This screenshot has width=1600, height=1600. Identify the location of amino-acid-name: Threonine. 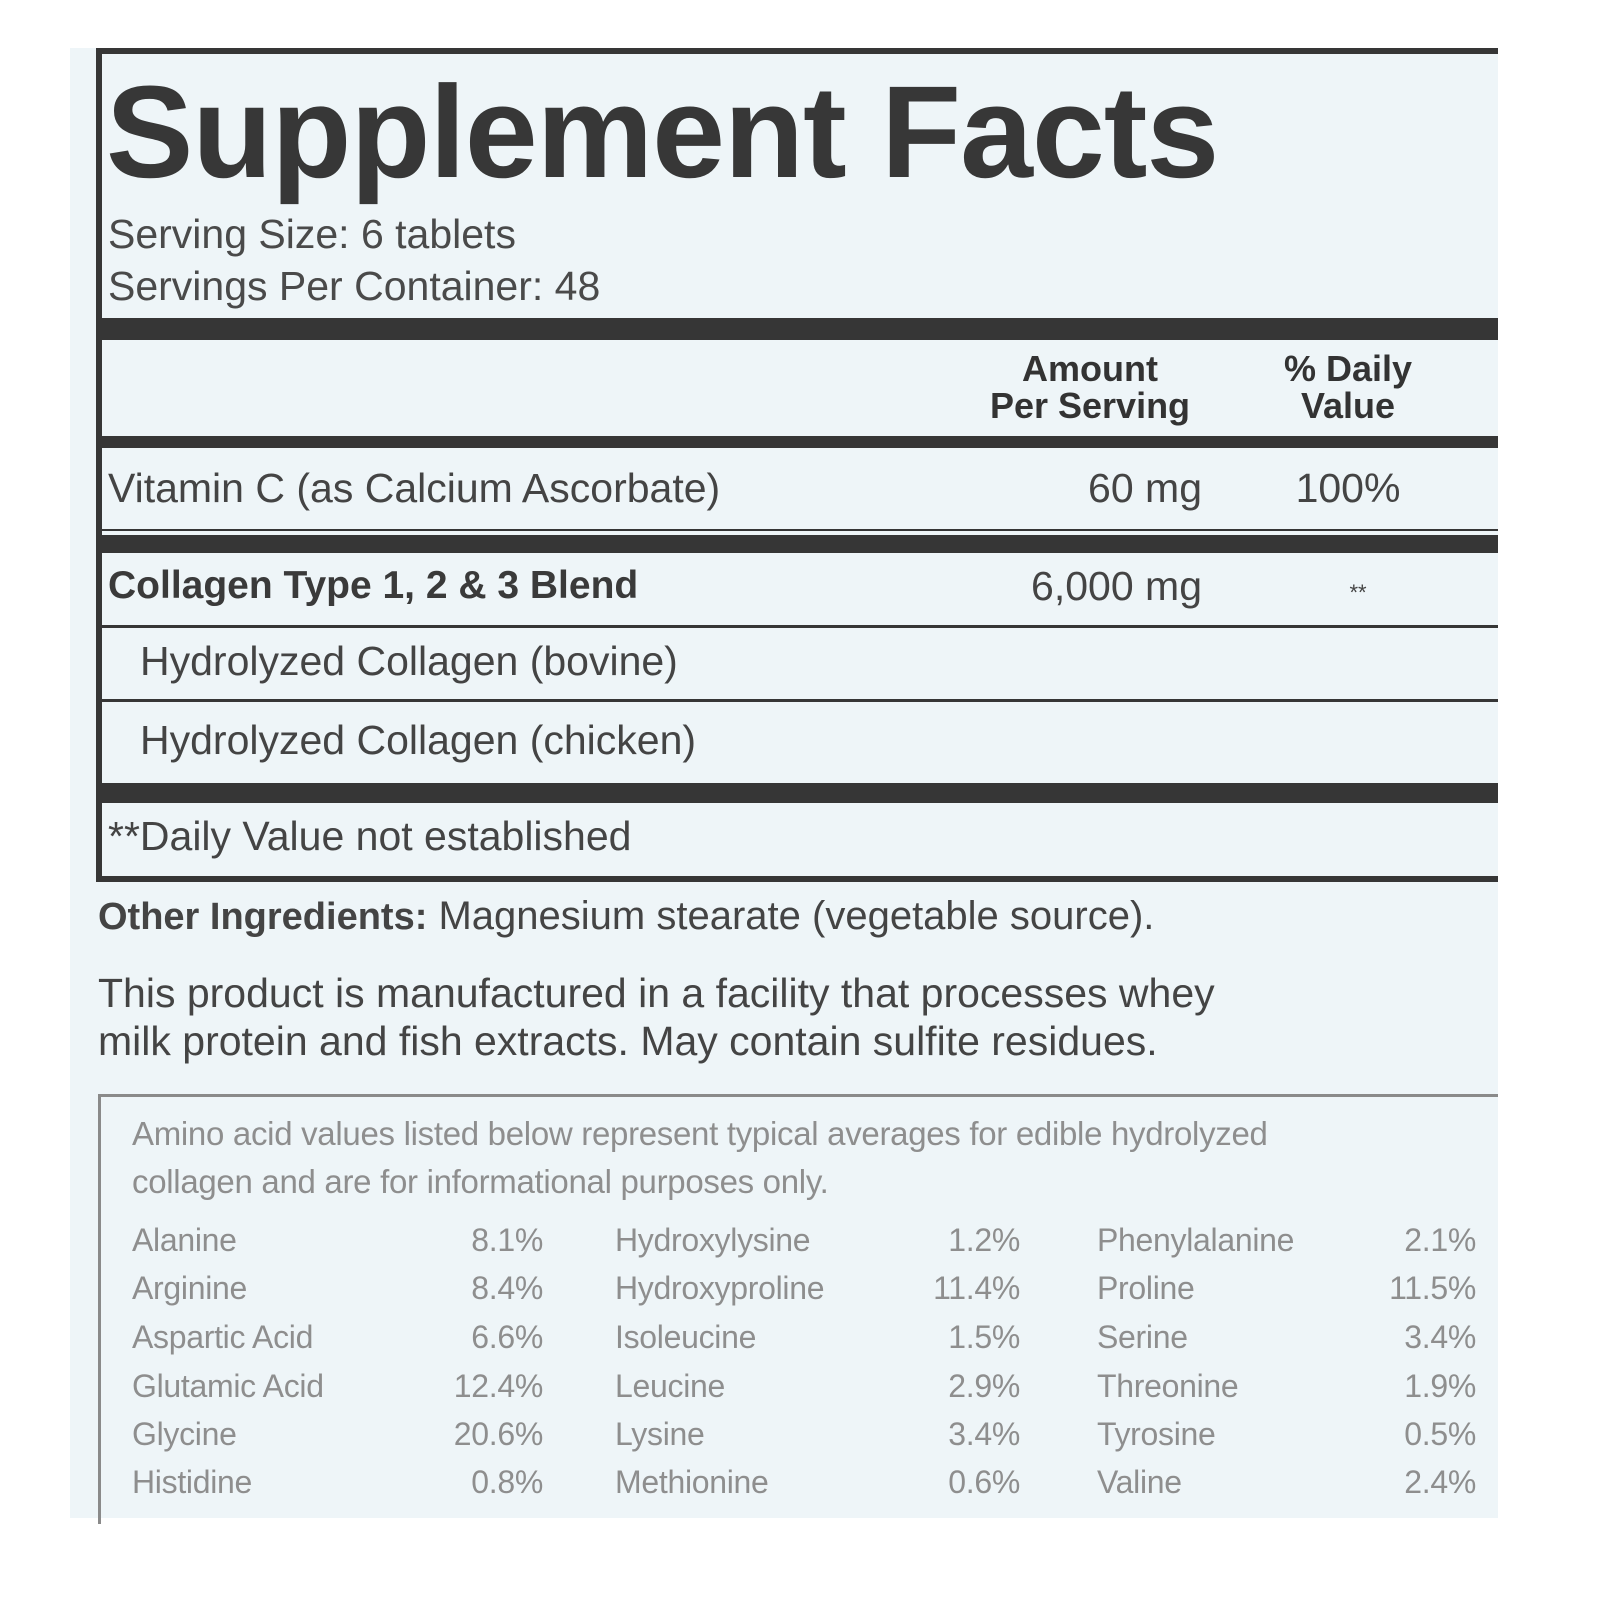
(1168, 1386).